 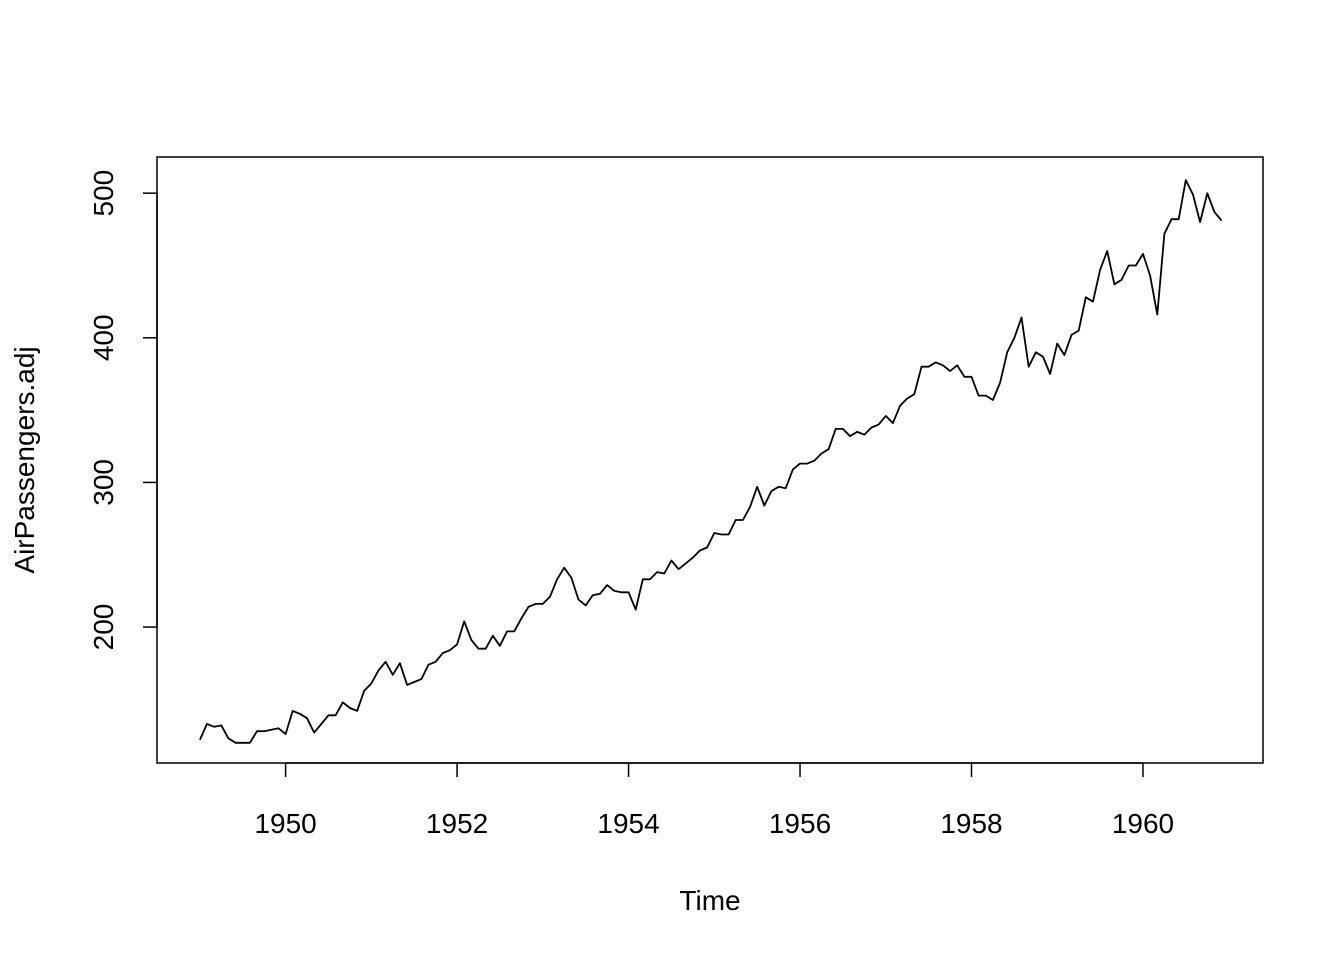 I want to click on x-tick-label: 1956, so click(x=800, y=823).